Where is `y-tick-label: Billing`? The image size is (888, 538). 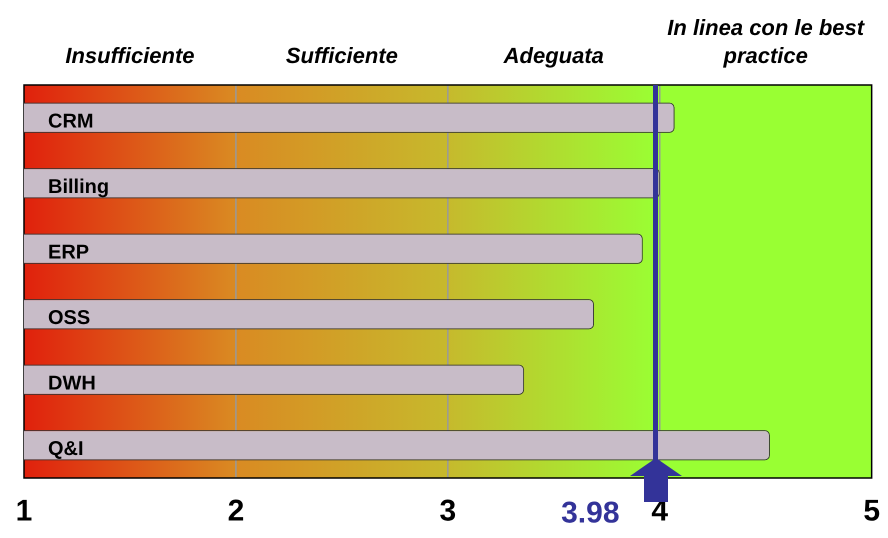 y-tick-label: Billing is located at coordinates (79, 187).